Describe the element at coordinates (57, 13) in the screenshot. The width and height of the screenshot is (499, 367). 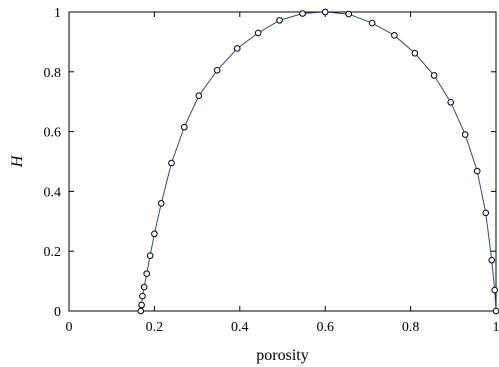
I see `y-tick-label: 1` at that location.